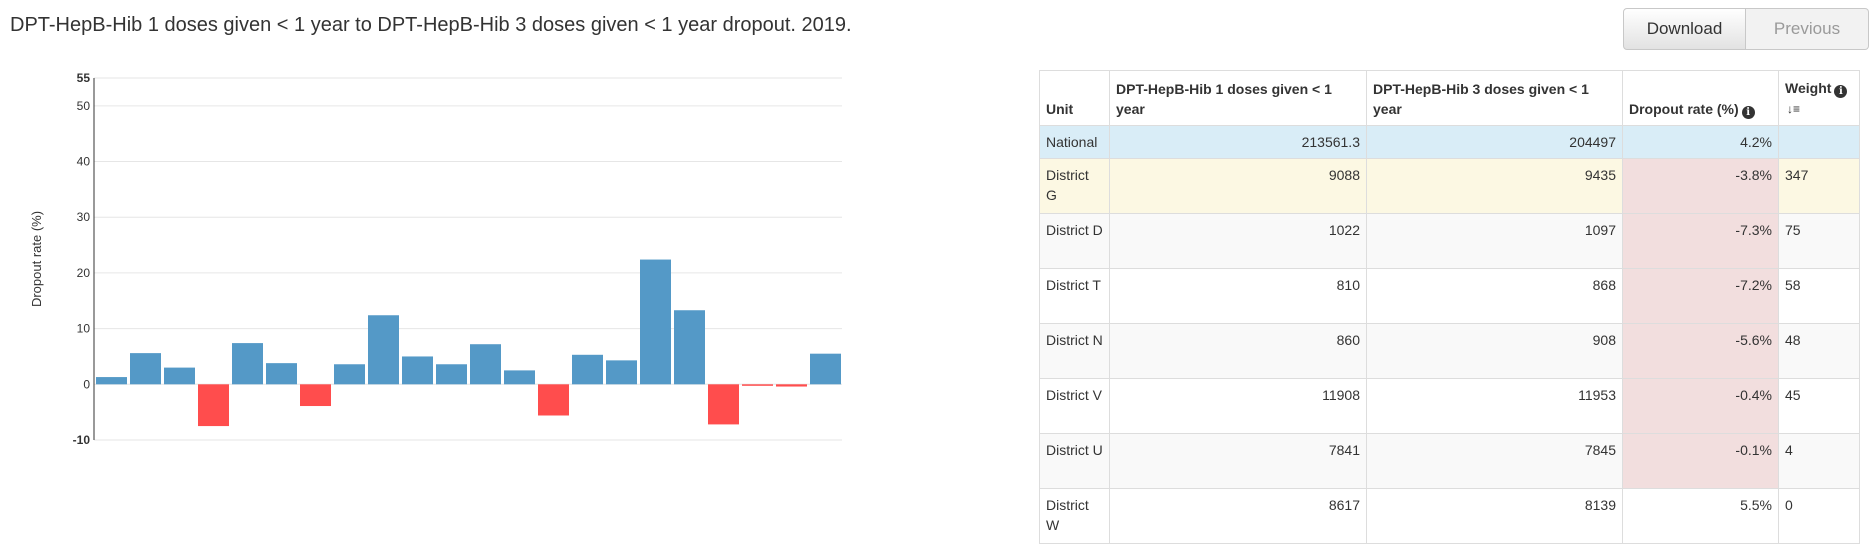 The width and height of the screenshot is (1869, 546). I want to click on cell-dropout: -0.4%, so click(1700, 406).